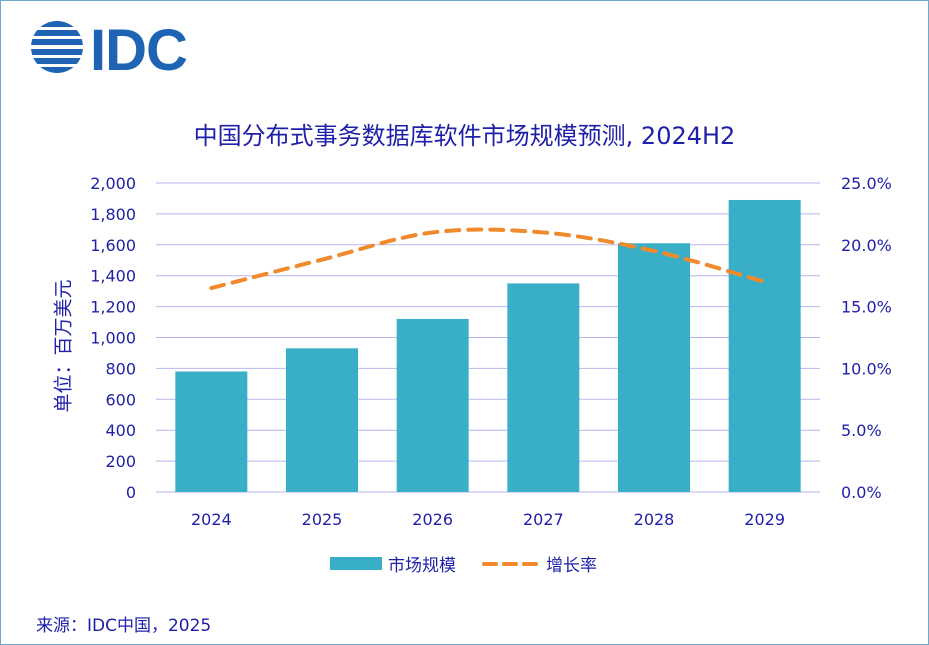  What do you see at coordinates (322, 420) in the screenshot?
I see `bar-2025` at bounding box center [322, 420].